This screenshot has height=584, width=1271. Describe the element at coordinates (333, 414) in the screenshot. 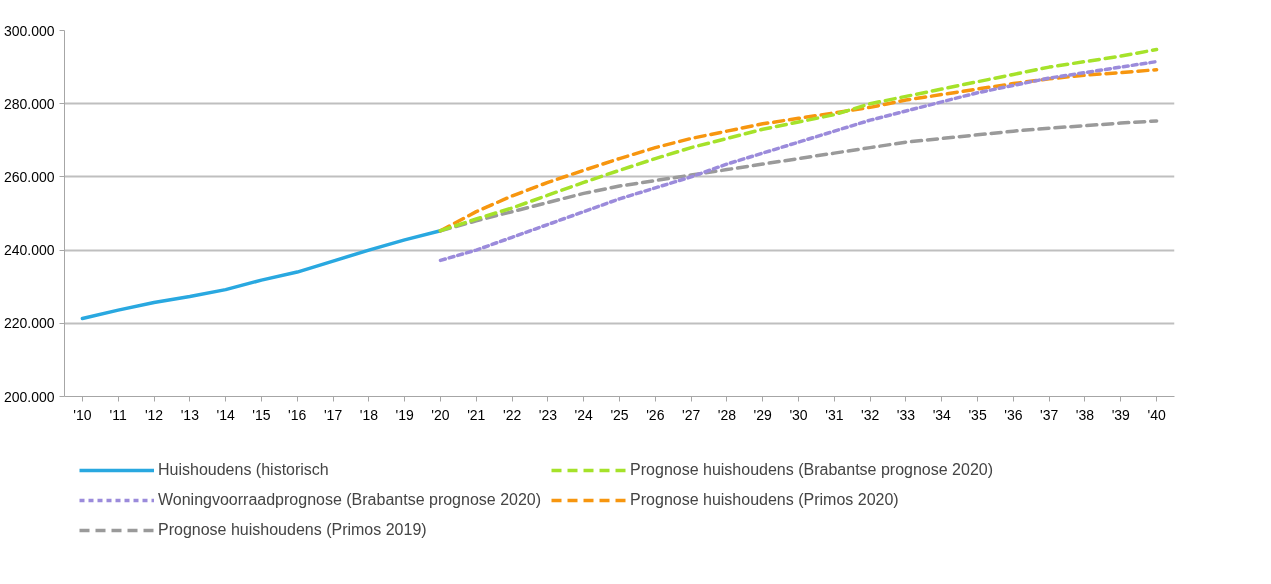

I see `x-tick-label: '17` at that location.